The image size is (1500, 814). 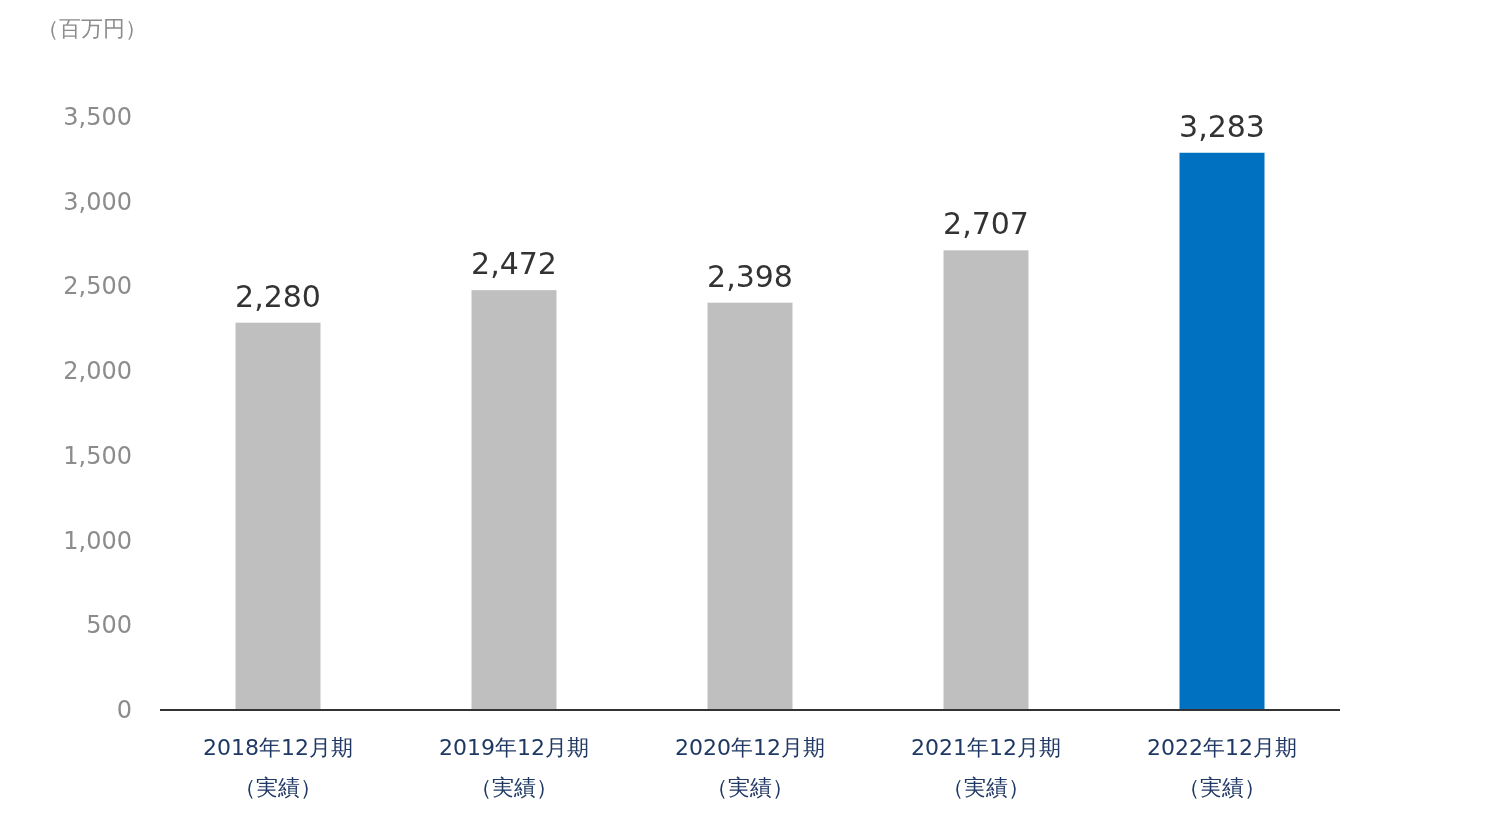 I want to click on data-label: 2,280, so click(x=278, y=296).